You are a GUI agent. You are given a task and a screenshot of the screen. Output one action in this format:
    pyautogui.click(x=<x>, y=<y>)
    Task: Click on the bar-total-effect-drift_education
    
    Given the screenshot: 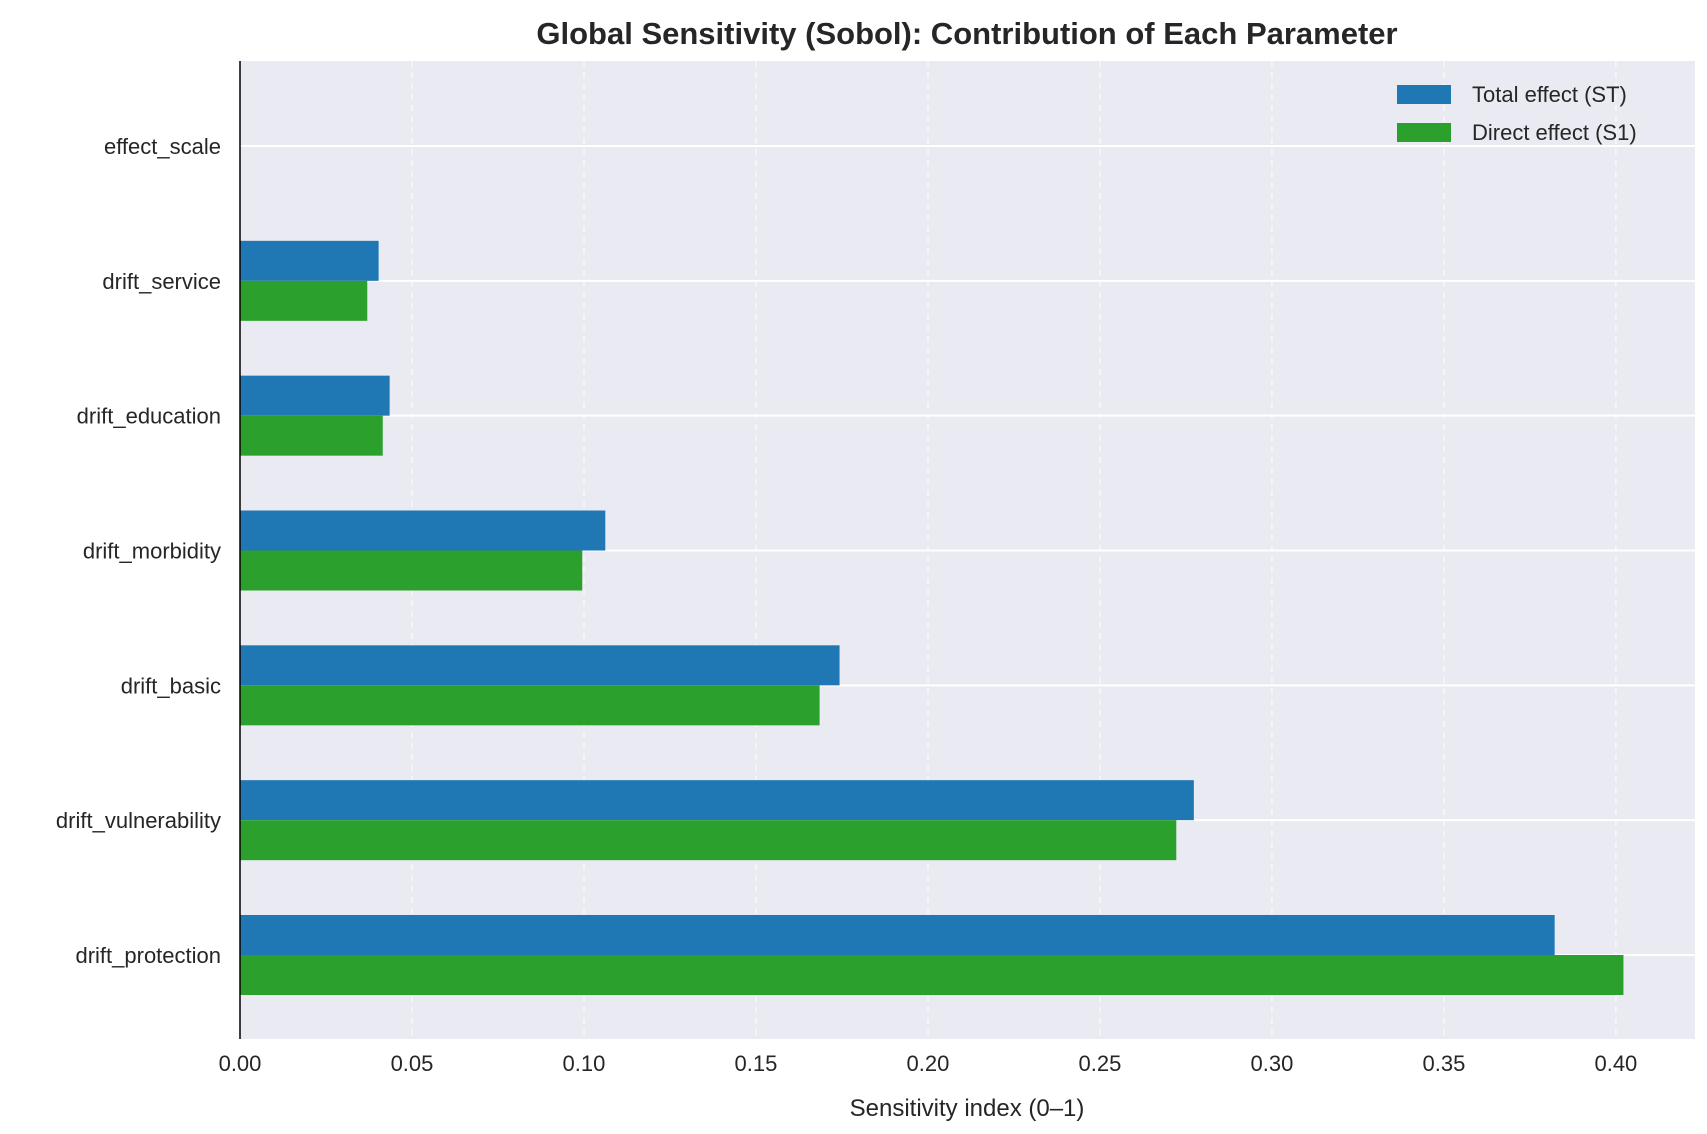 What is the action you would take?
    pyautogui.click(x=315, y=395)
    